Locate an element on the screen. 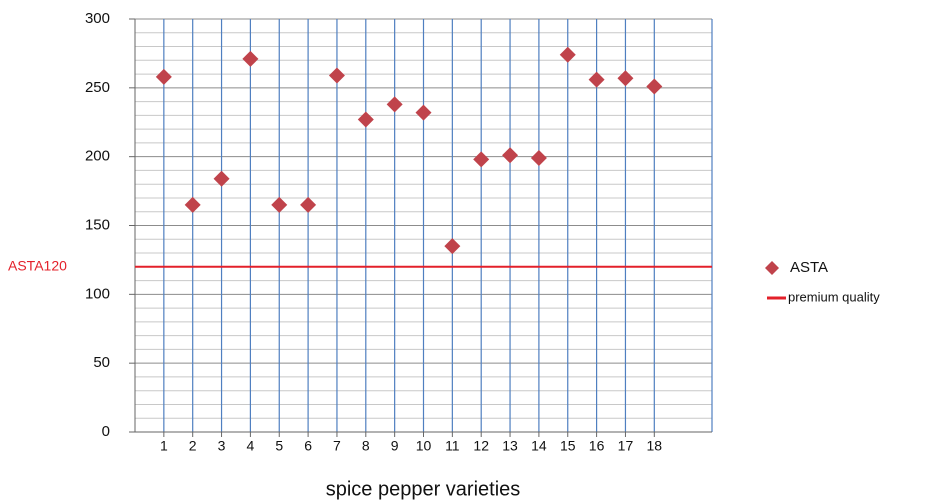 The width and height of the screenshot is (933, 502). x-tick-label: 3 is located at coordinates (222, 446).